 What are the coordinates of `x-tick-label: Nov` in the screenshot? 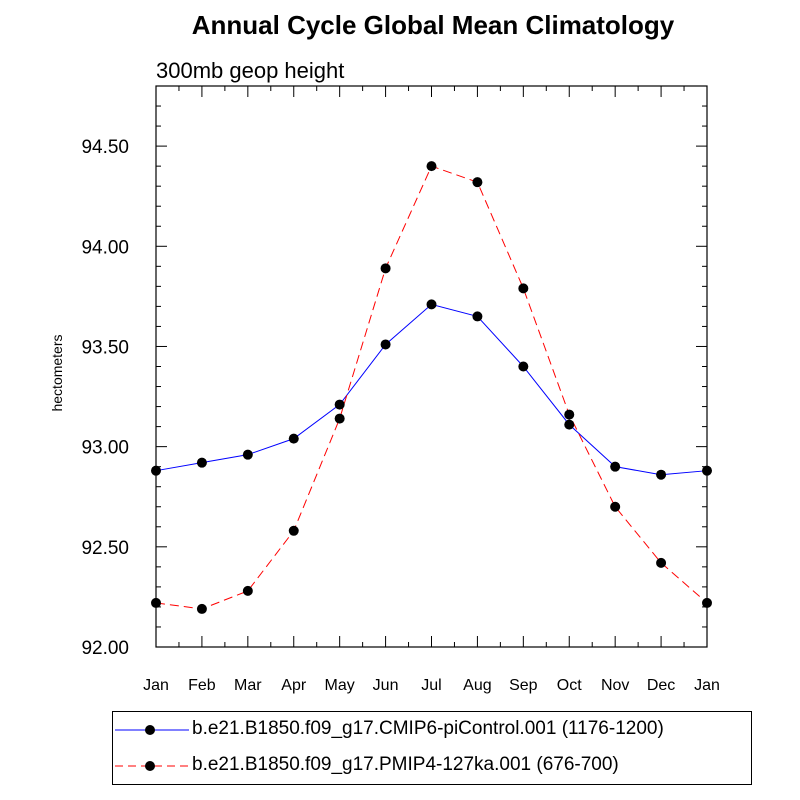 It's located at (615, 685).